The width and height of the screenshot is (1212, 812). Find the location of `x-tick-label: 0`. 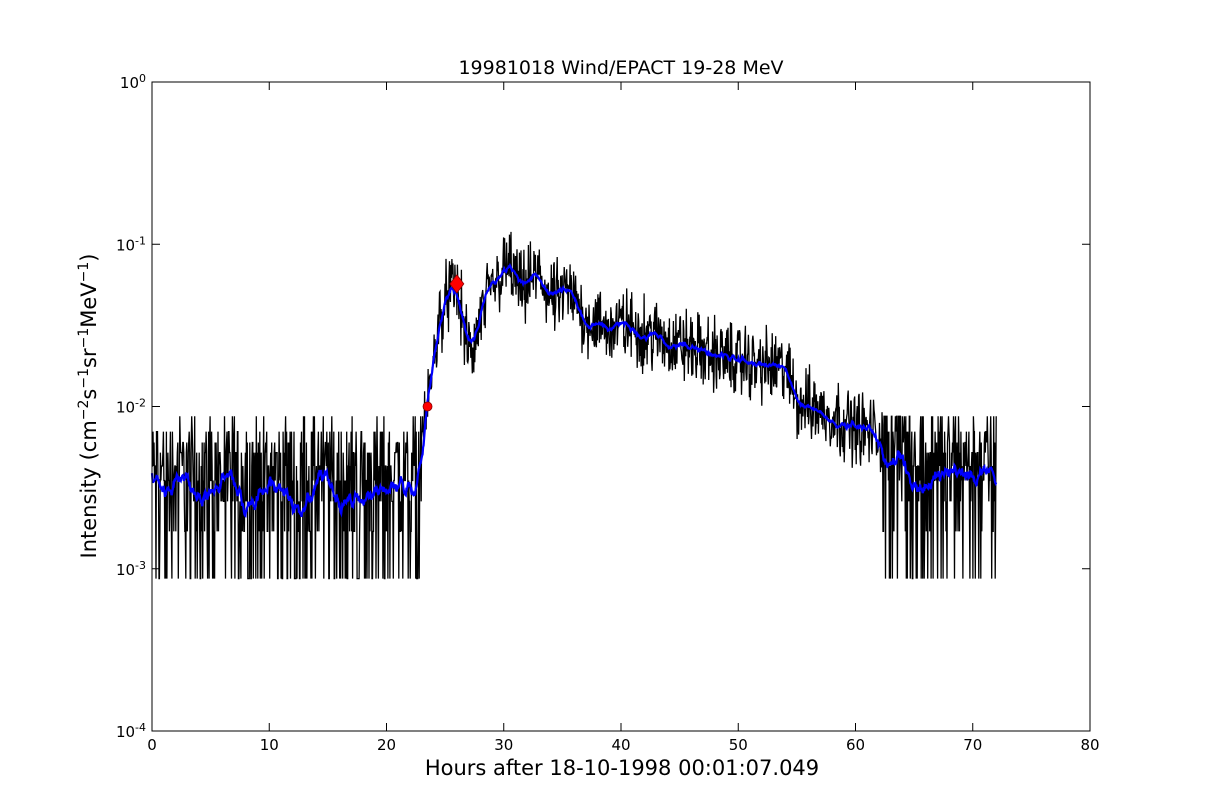

x-tick-label: 0 is located at coordinates (152, 745).